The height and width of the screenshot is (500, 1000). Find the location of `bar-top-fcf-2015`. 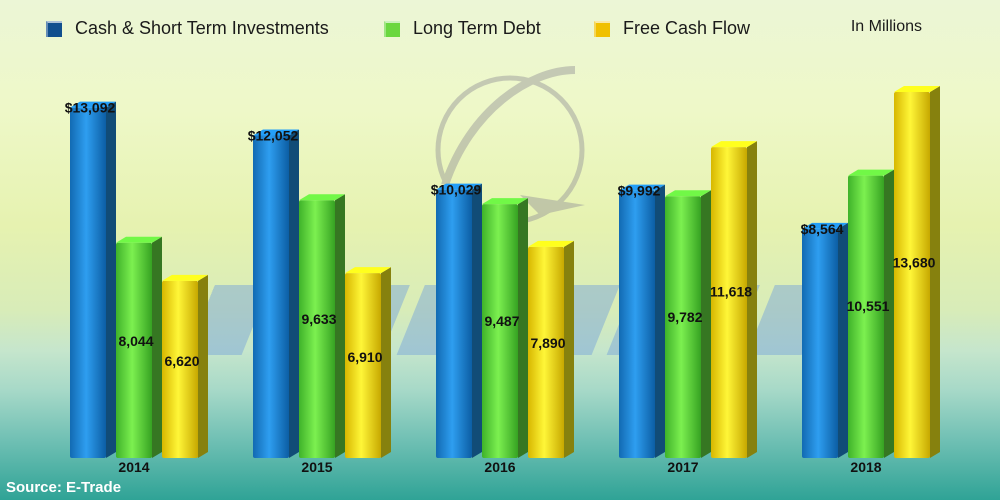

bar-top-fcf-2015 is located at coordinates (368, 270).